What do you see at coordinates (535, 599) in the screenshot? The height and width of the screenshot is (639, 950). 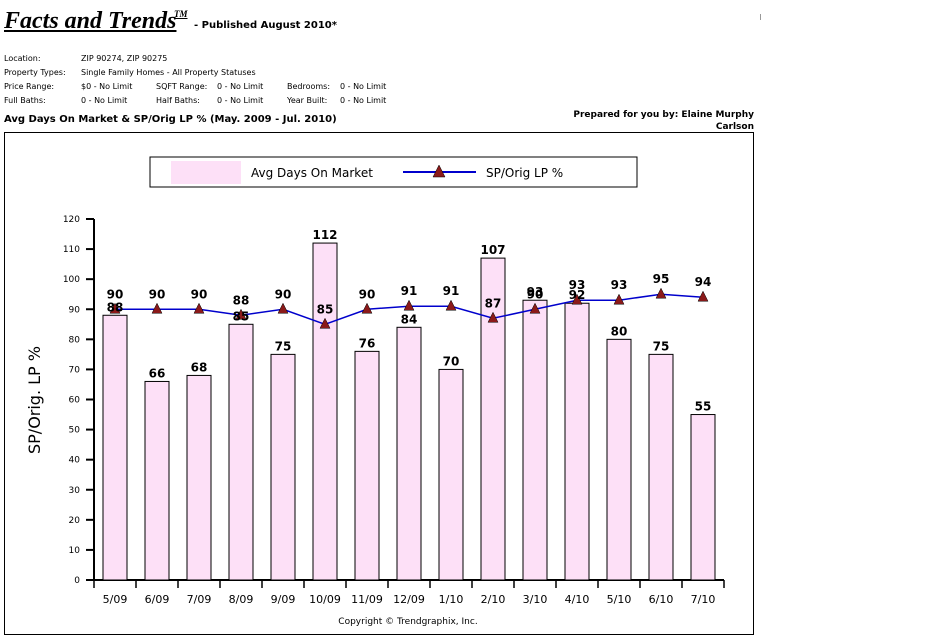 I see `x-tick-label: 3/10` at bounding box center [535, 599].